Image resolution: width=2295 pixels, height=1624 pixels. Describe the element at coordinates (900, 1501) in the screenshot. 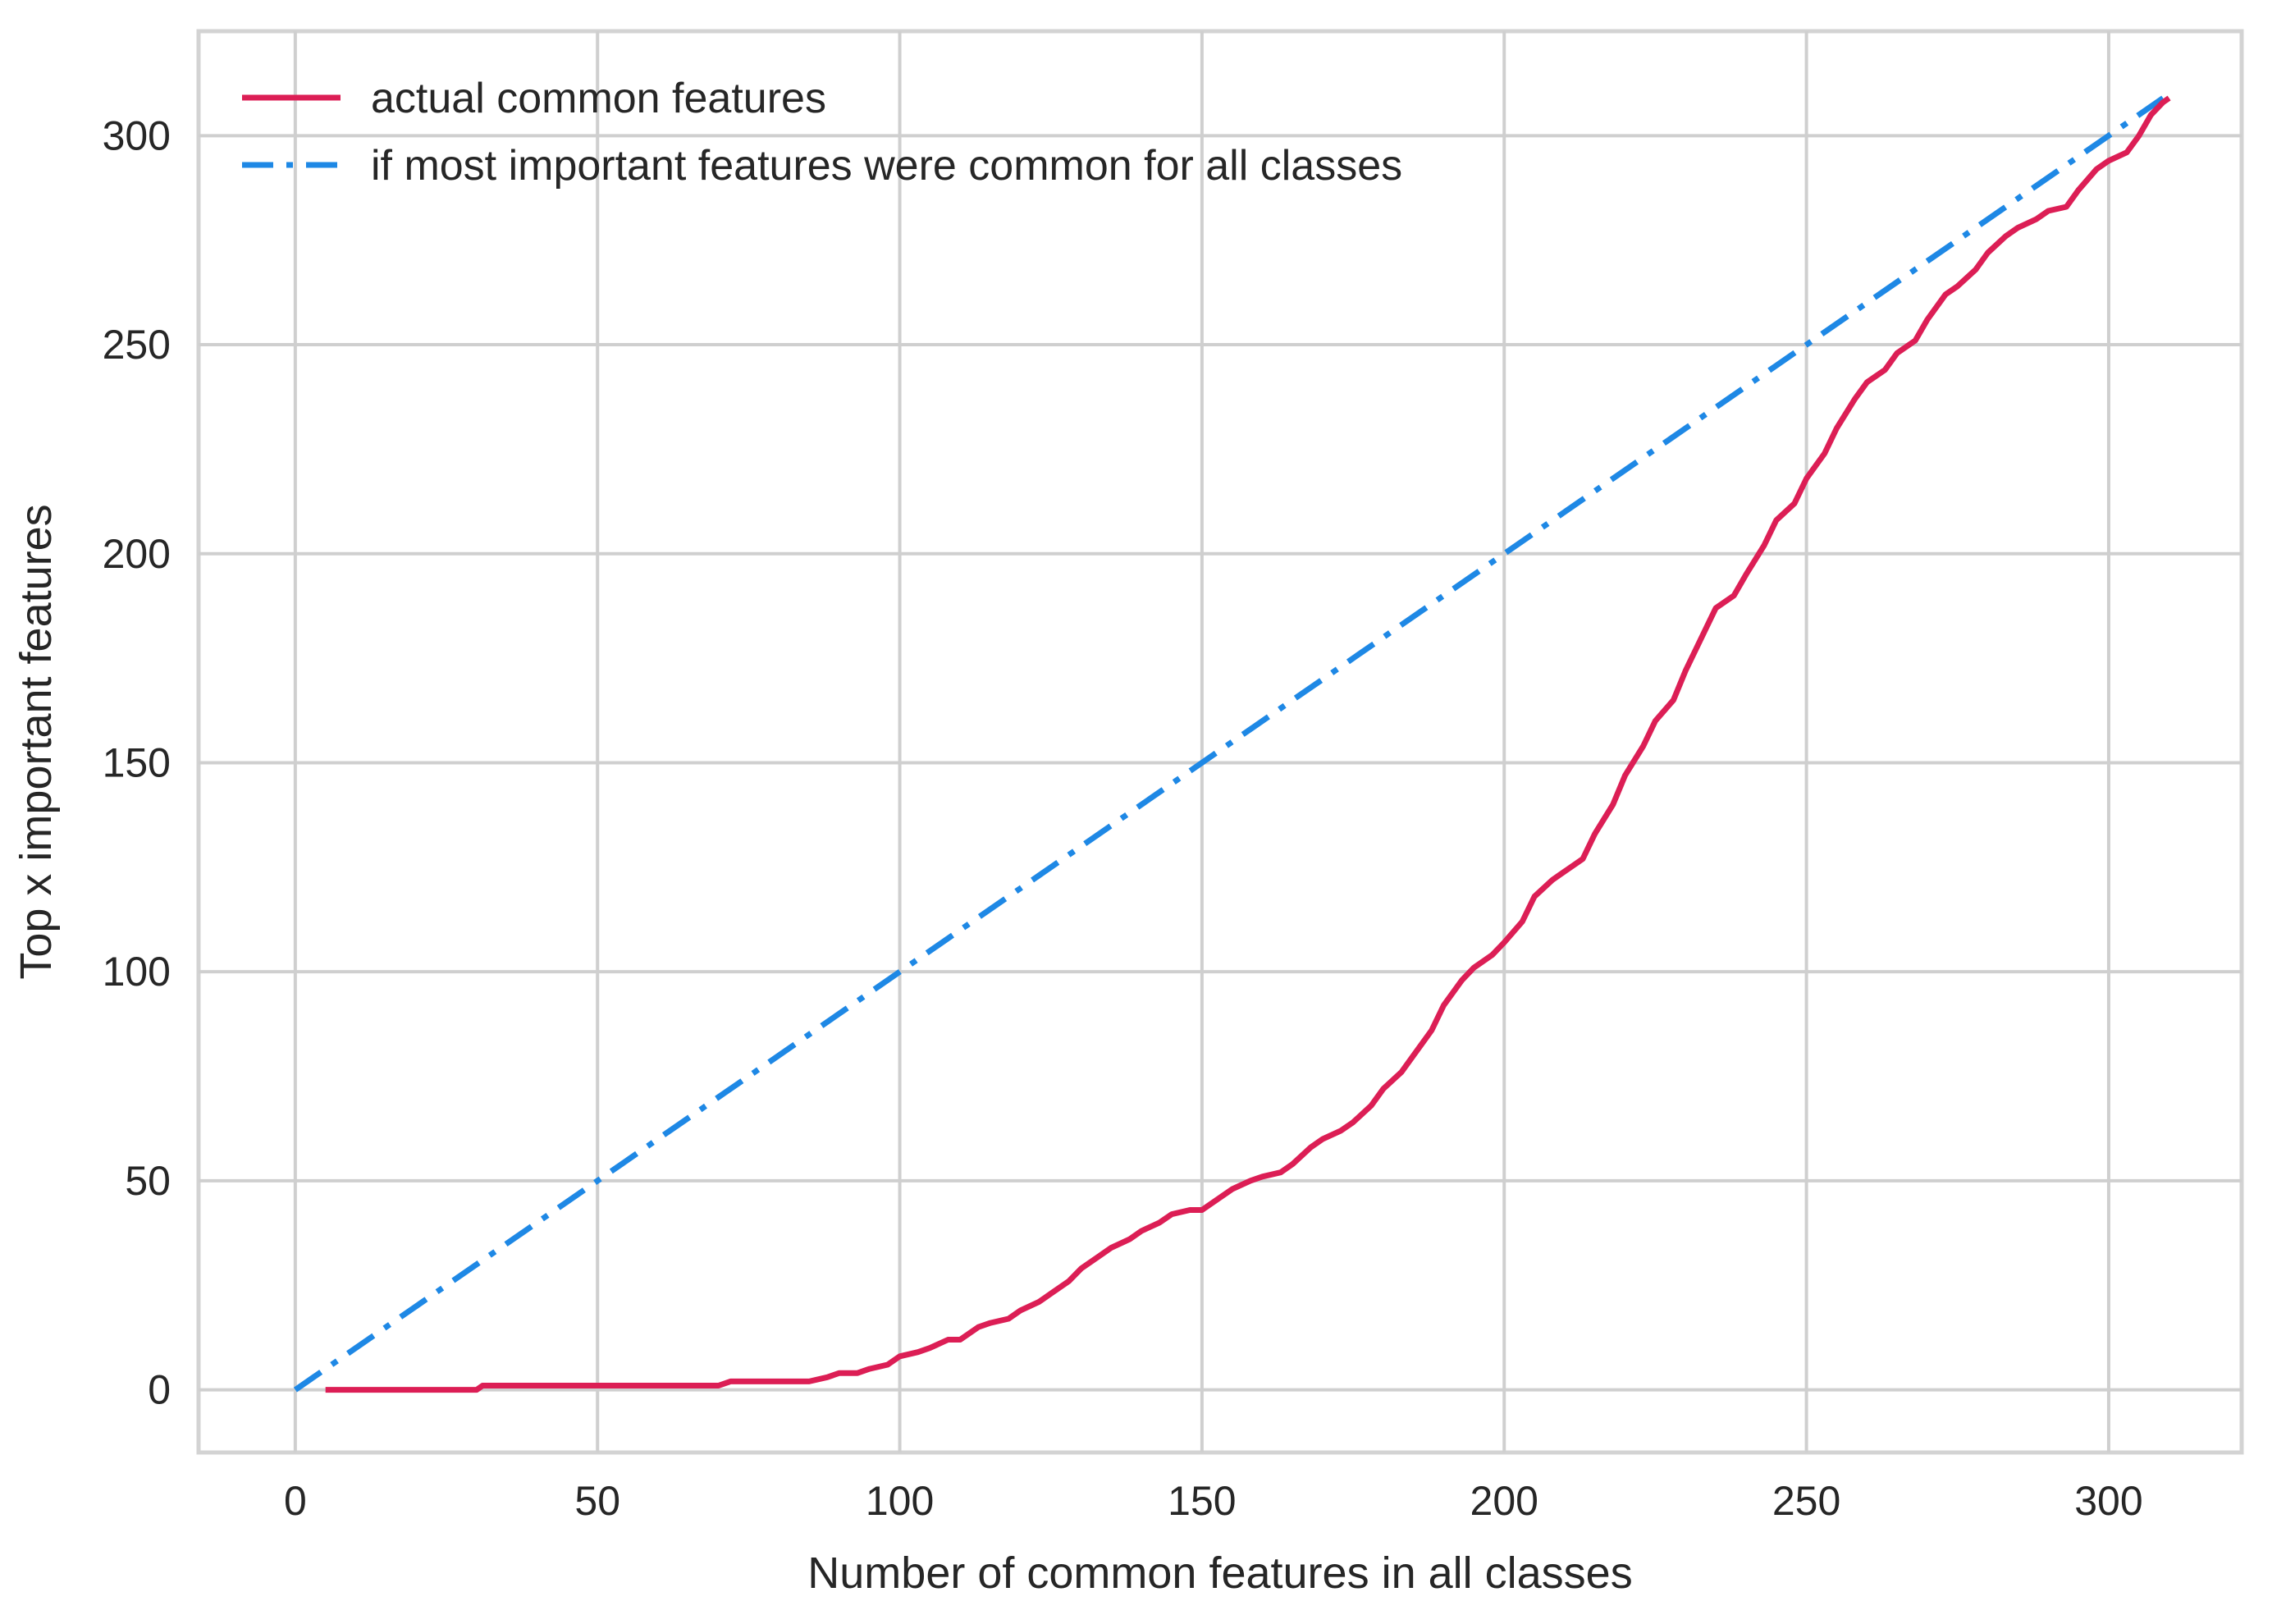

I see `x-tick-label: 100` at that location.